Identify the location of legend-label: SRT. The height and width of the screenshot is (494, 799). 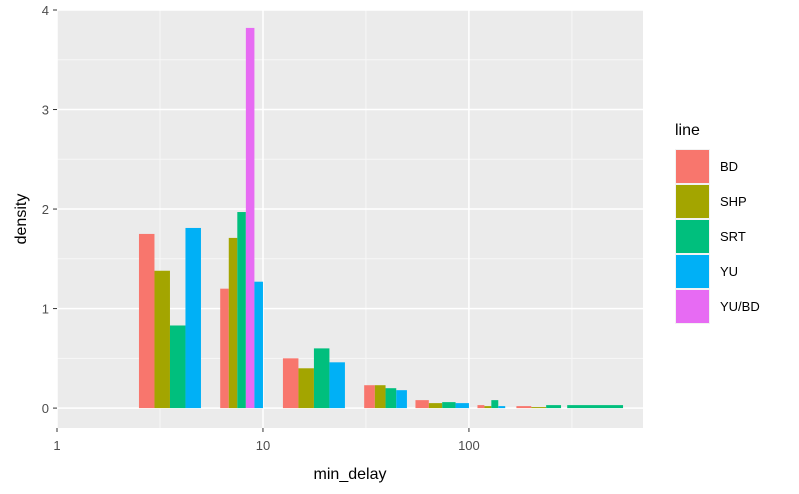
(733, 236).